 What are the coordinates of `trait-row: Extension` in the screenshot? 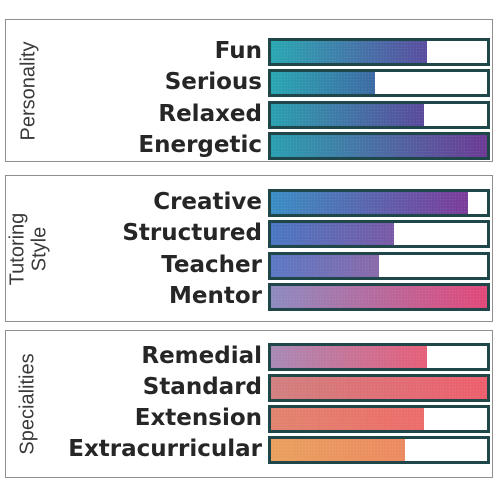 It's located at (249, 418).